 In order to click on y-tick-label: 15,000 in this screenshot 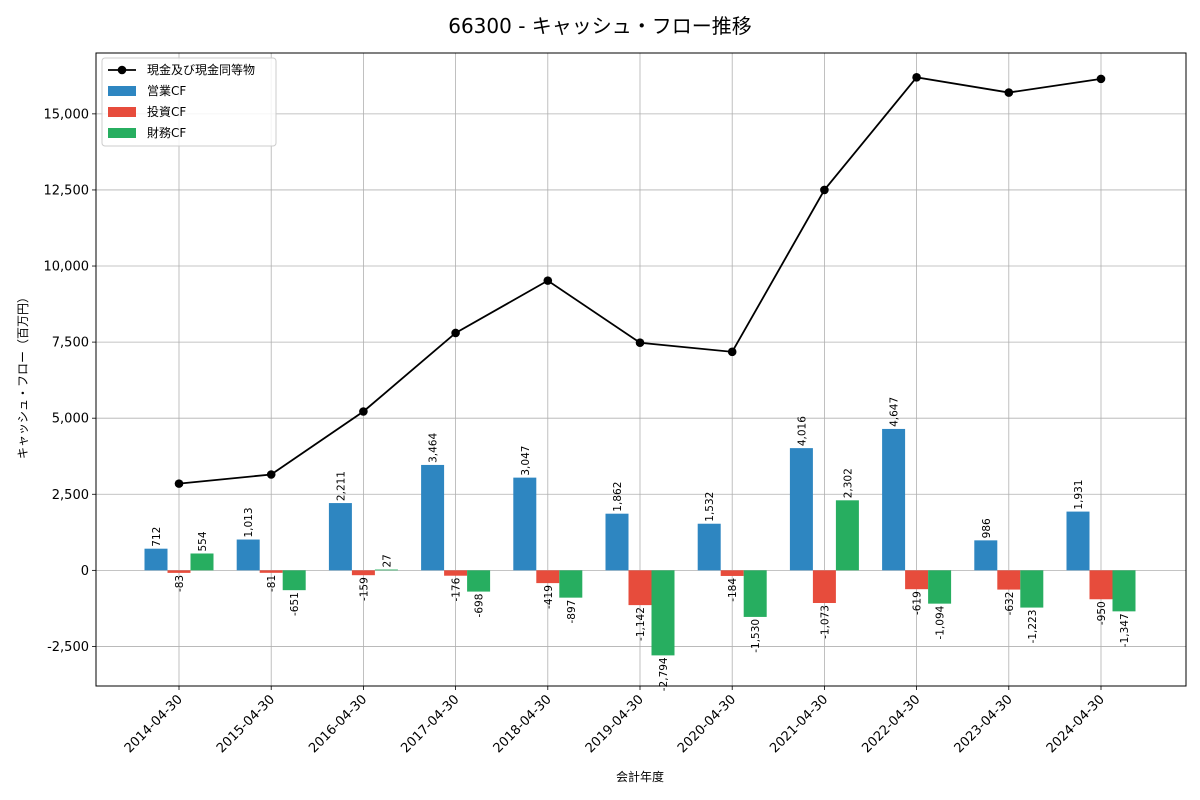, I will do `click(67, 114)`.